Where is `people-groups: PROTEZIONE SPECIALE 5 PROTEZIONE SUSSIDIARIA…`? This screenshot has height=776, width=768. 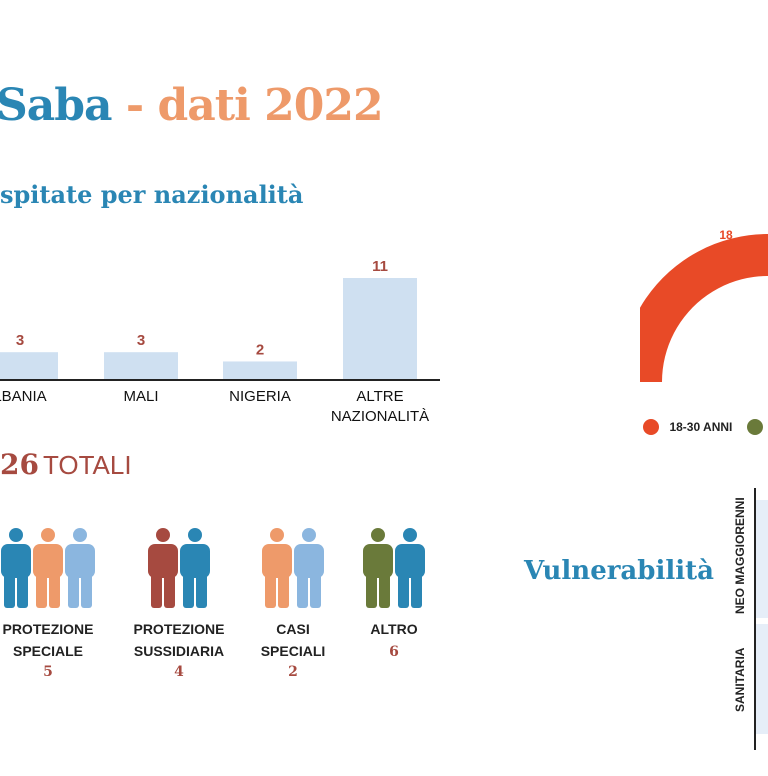
people-groups: PROTEZIONE SPECIALE 5 PROTEZIONE SUSSIDIARIA… is located at coordinates (220, 605).